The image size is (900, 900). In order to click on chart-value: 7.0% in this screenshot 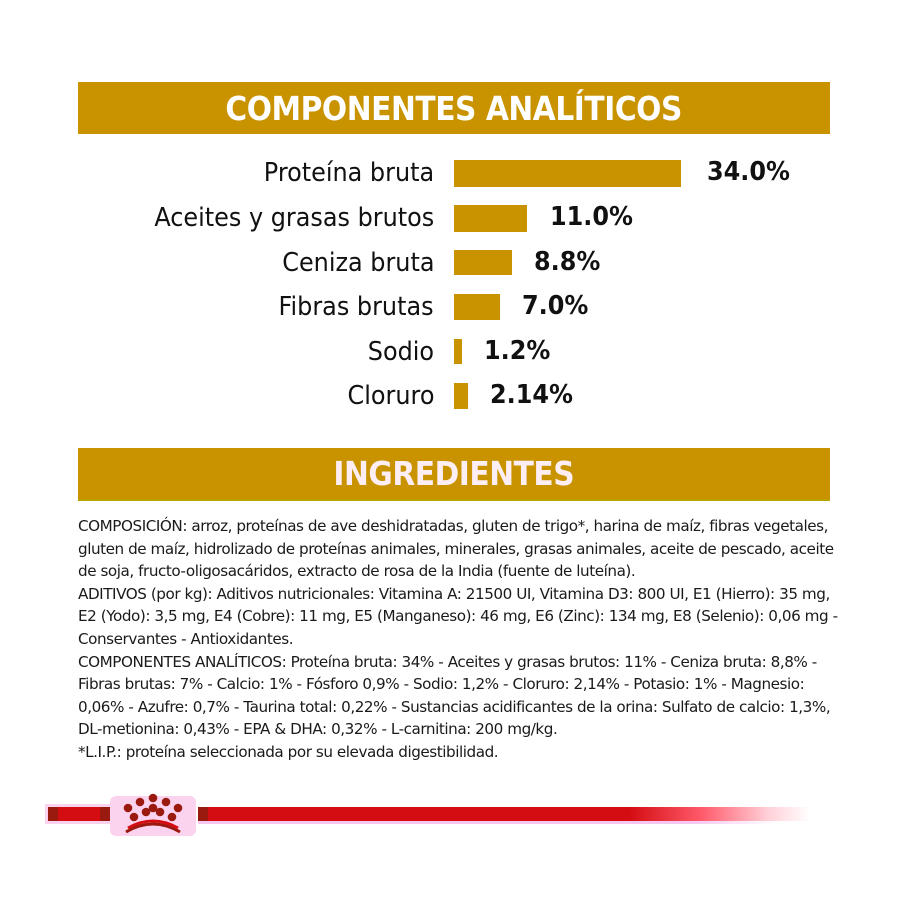, I will do `click(555, 306)`.